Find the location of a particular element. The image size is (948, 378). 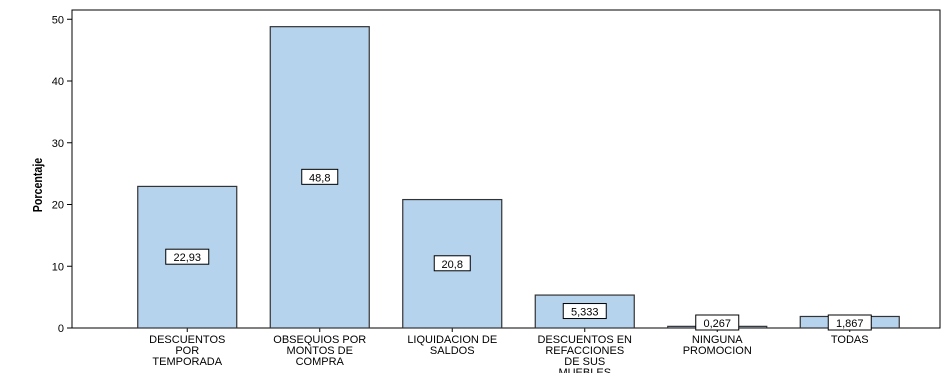

x-tick-label-line: MONTOS DE is located at coordinates (320, 351).